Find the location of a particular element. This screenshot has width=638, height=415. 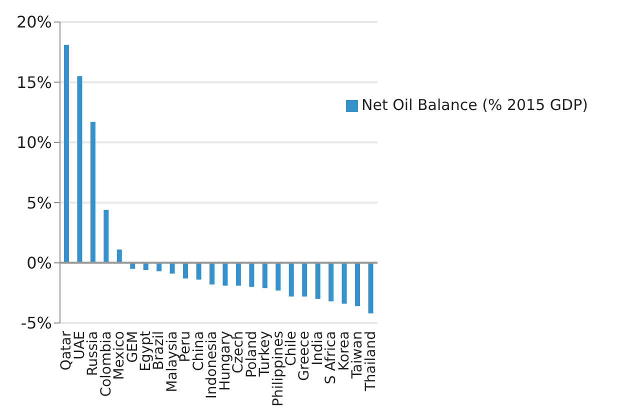

legend-label: Net Oil Balance (% 2015 GDP) is located at coordinates (475, 105).